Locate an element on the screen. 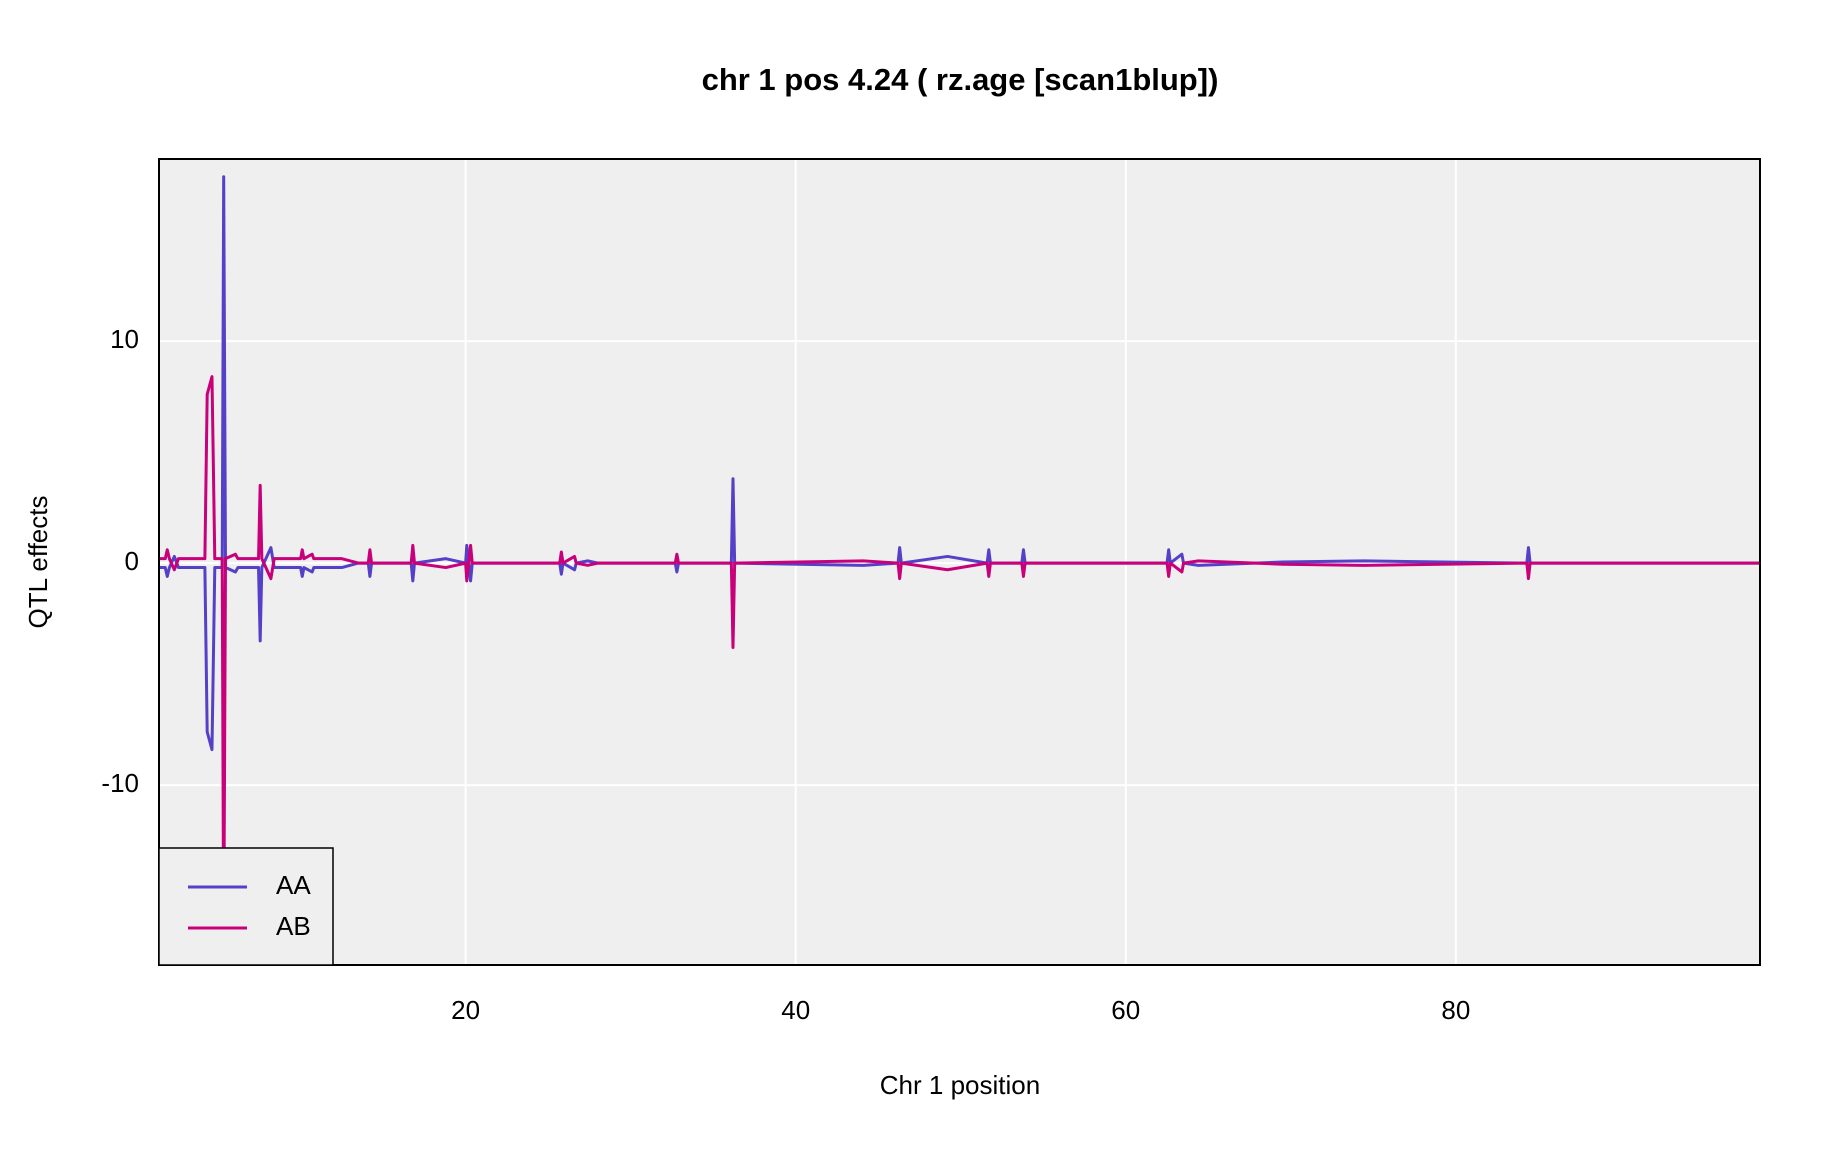  legend-box is located at coordinates (246, 906).